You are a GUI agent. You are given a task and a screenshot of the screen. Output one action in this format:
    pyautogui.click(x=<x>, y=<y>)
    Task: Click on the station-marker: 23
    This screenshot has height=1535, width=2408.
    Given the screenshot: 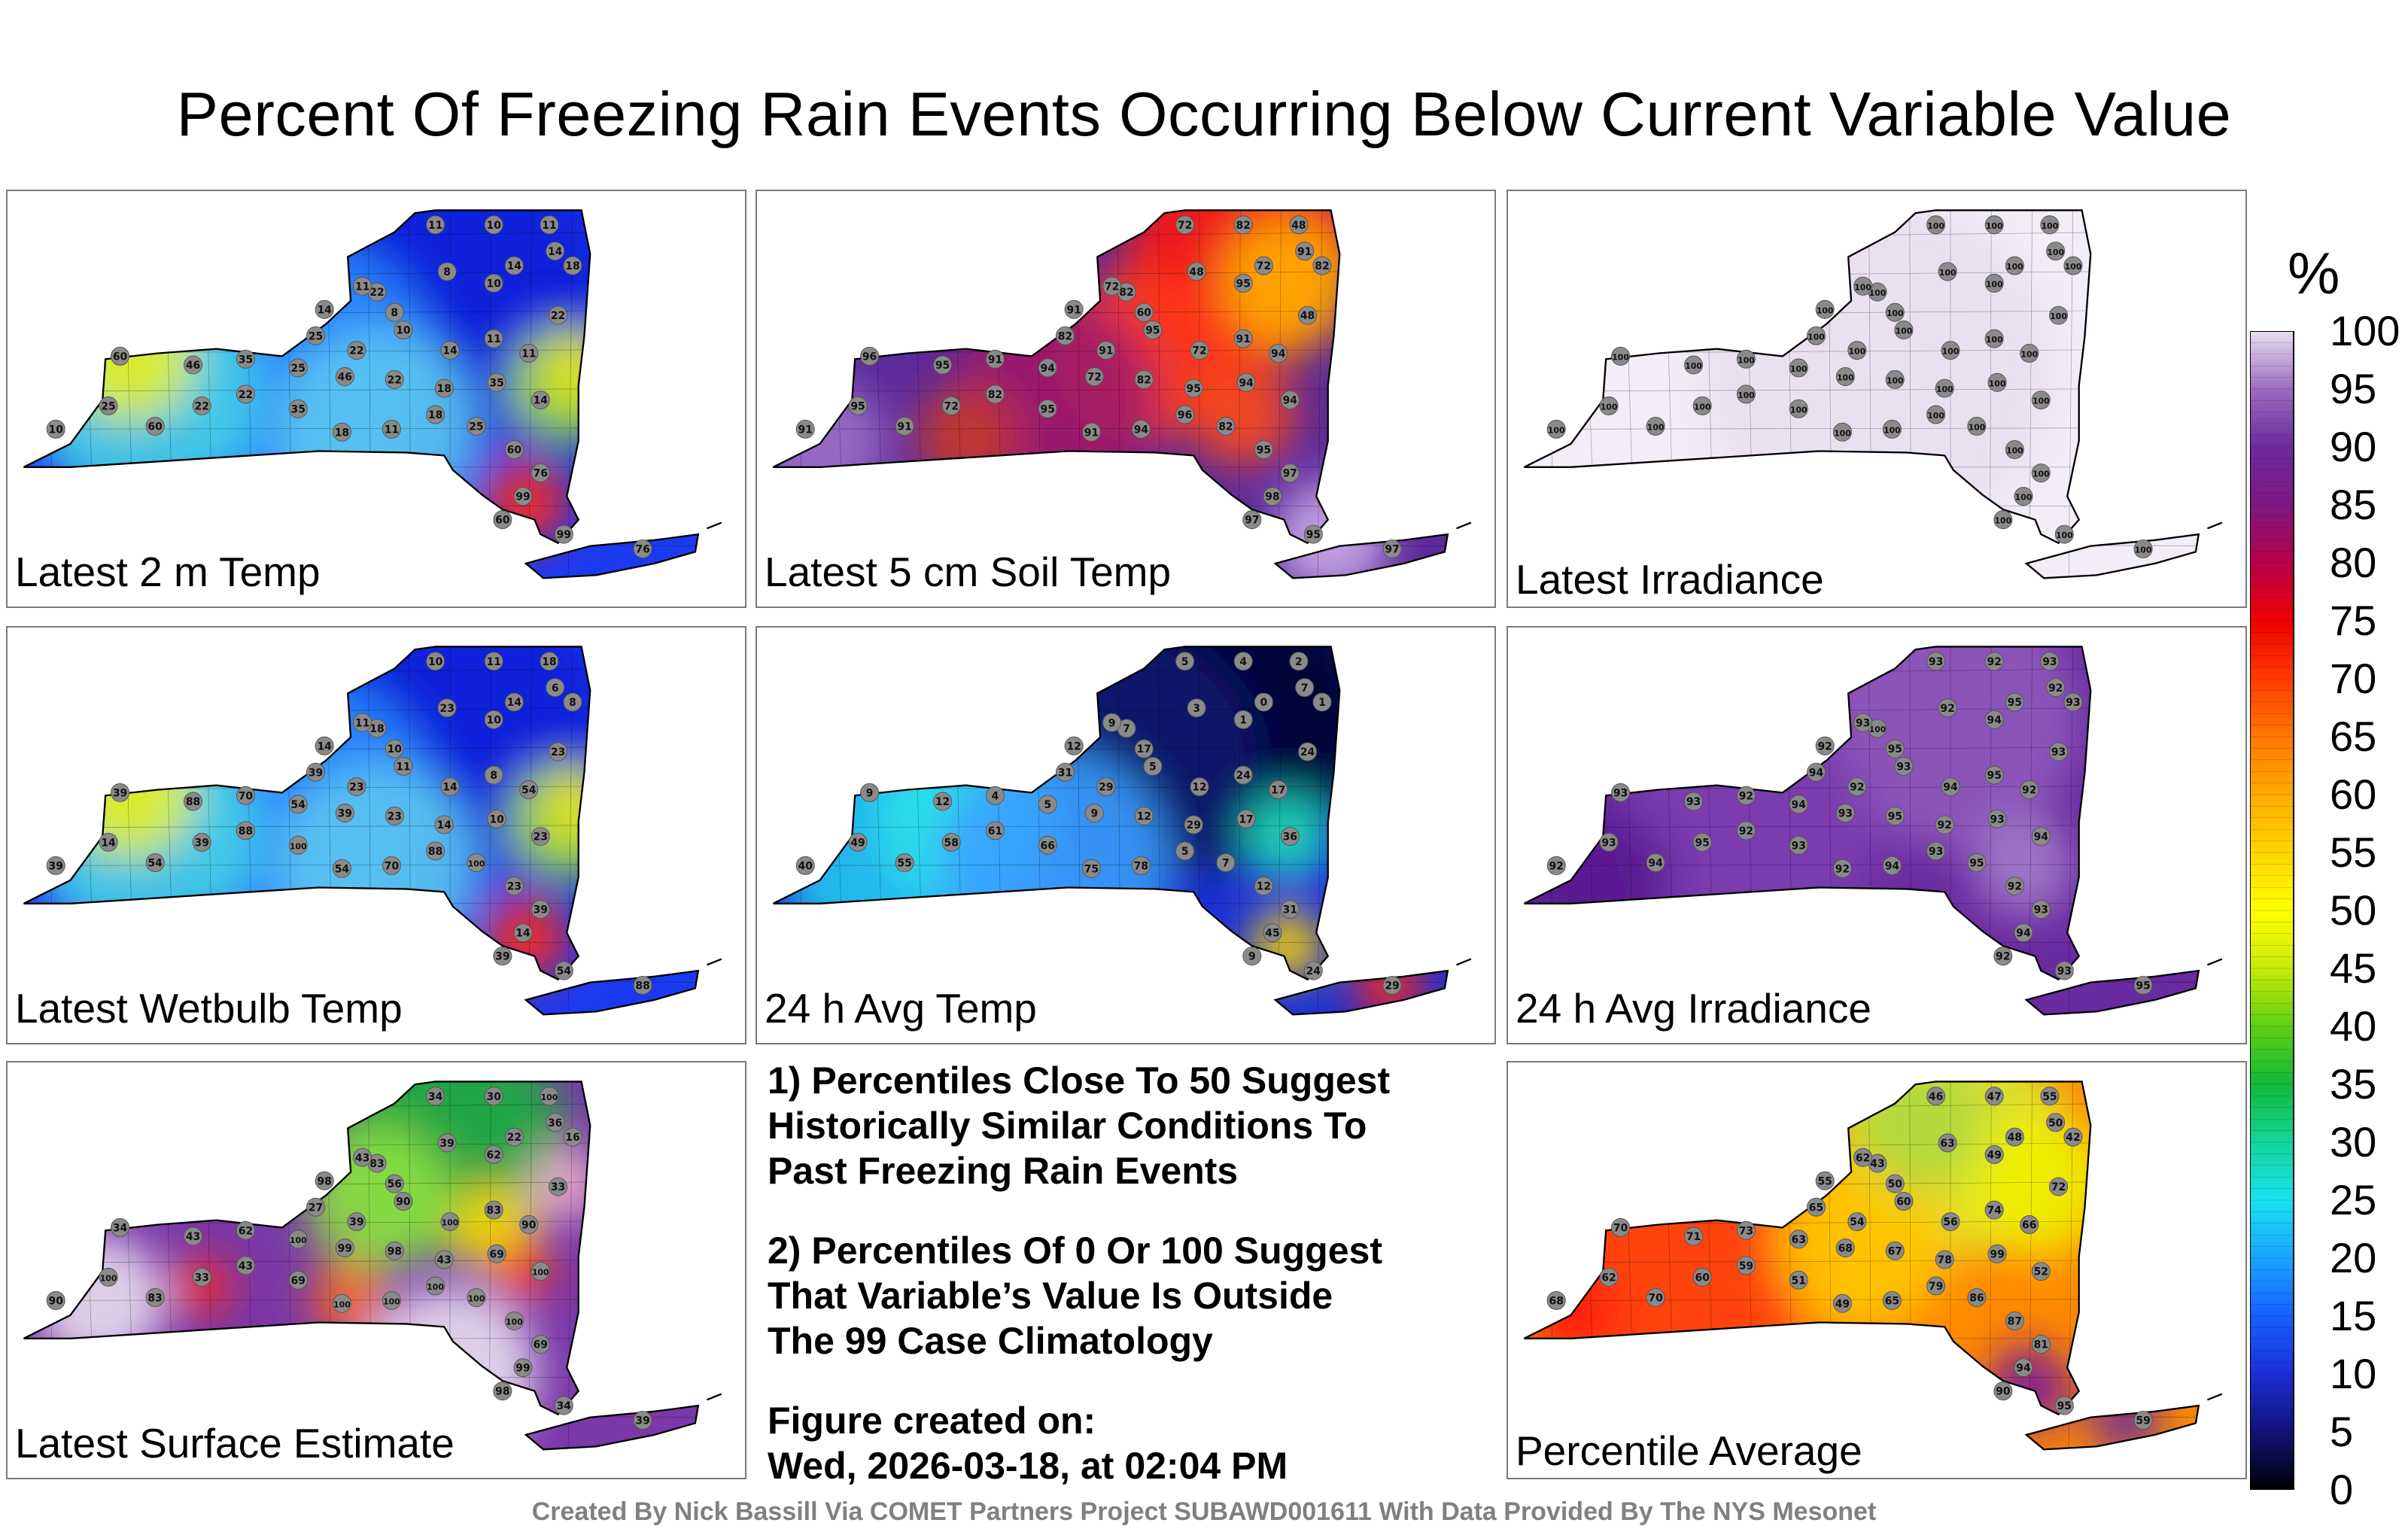 What is the action you would take?
    pyautogui.click(x=514, y=886)
    